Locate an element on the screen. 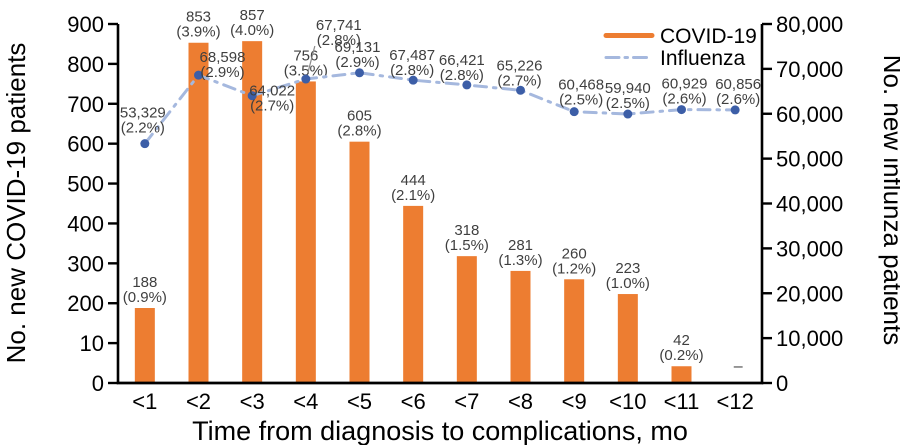  bar-value-label: 605 is located at coordinates (359, 116).